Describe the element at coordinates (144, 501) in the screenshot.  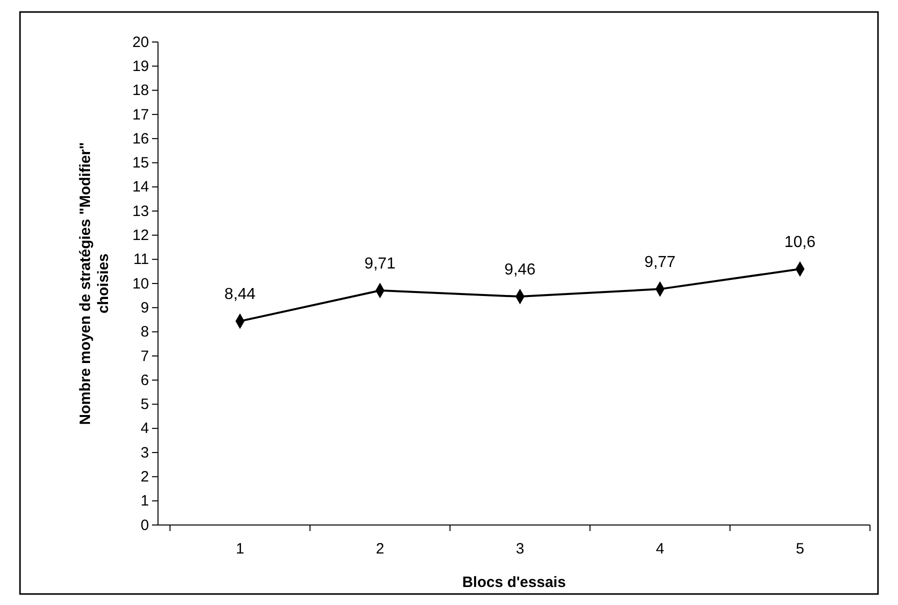
I see `y-tick-label: 1` at that location.